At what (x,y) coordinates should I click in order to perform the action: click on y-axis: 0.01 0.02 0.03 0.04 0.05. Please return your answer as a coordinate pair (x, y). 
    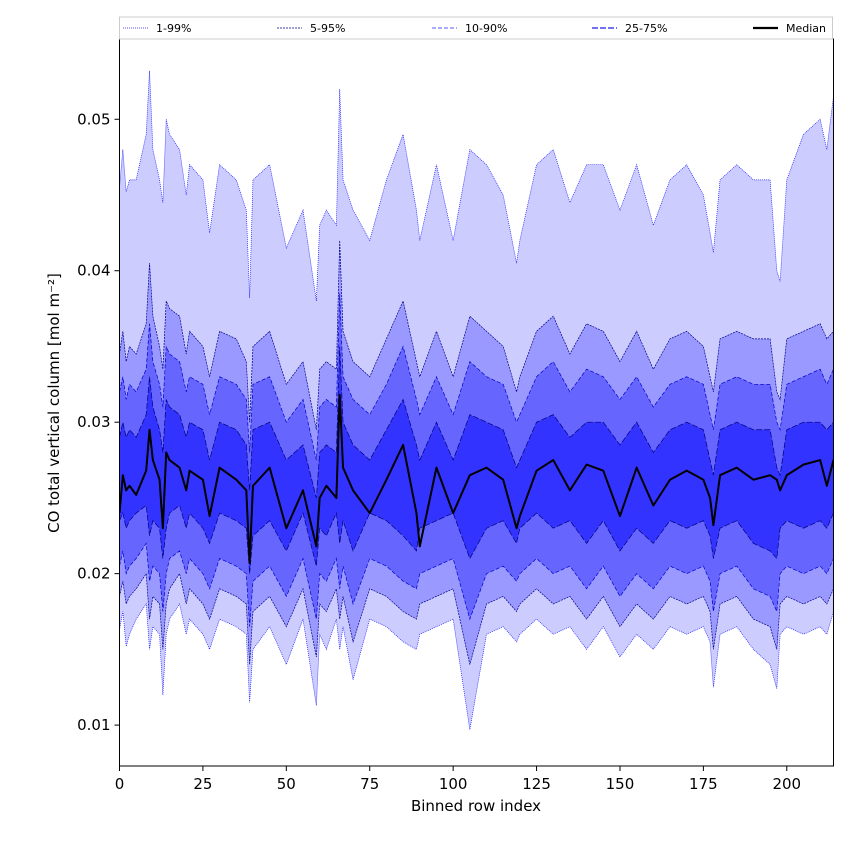
    Looking at the image, I should click on (98, 422).